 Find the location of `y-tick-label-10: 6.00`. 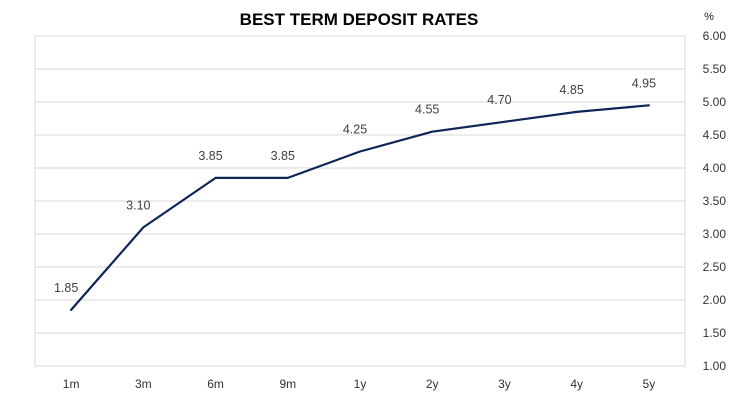

y-tick-label-10: 6.00 is located at coordinates (715, 36).